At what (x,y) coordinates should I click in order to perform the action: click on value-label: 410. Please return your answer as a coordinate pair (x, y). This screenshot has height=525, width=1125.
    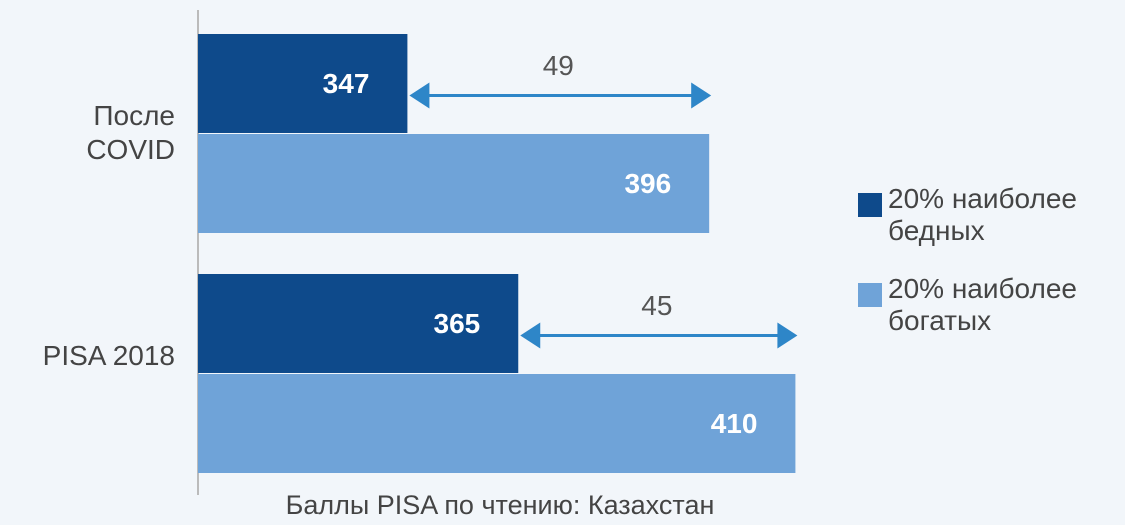
    Looking at the image, I should click on (734, 423).